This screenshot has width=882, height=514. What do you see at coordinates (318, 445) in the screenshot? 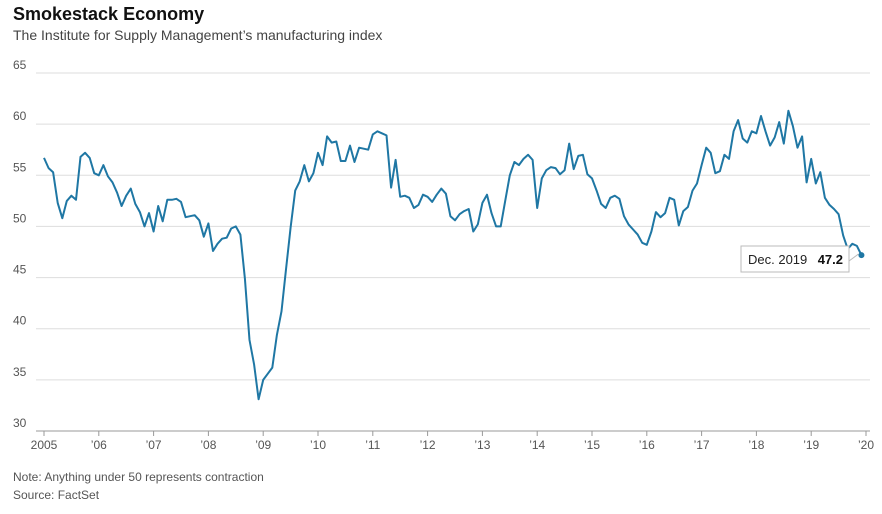
I see `x-tick-label: ’10` at bounding box center [318, 445].